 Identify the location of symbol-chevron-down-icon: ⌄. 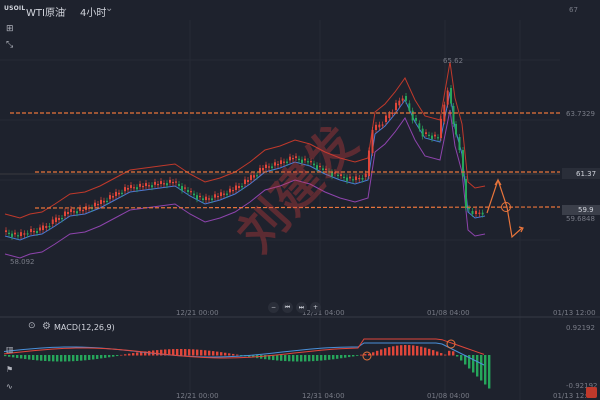
(64, 8).